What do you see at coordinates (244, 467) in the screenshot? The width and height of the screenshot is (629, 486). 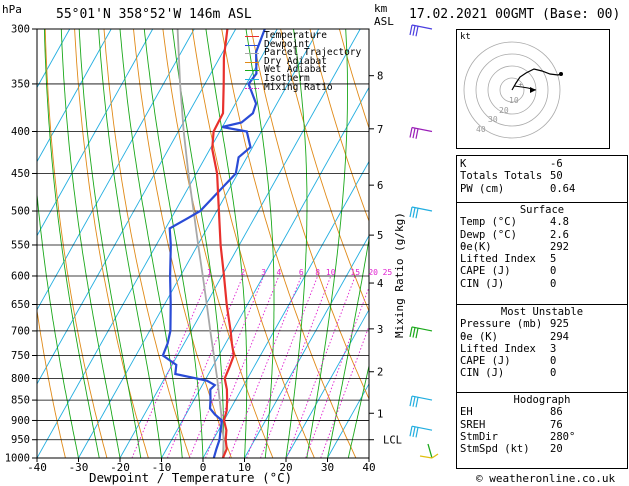 I see `temperature-tick-label: 10` at bounding box center [244, 467].